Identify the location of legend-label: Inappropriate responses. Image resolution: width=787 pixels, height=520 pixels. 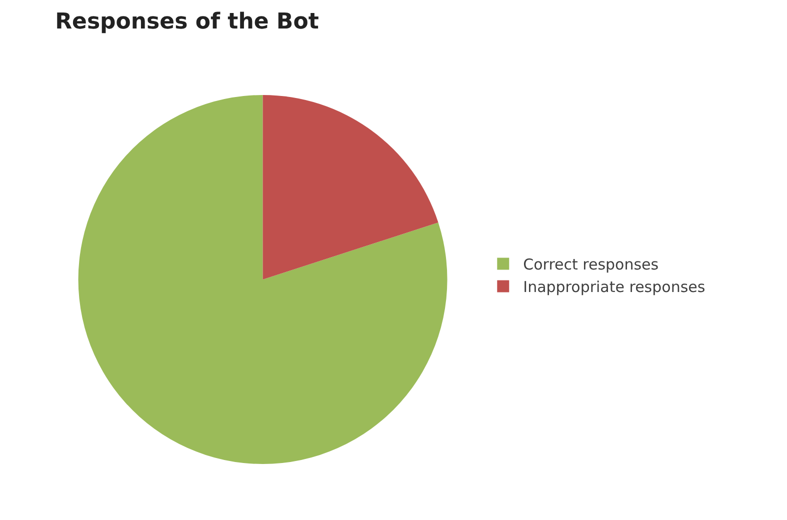
(614, 287).